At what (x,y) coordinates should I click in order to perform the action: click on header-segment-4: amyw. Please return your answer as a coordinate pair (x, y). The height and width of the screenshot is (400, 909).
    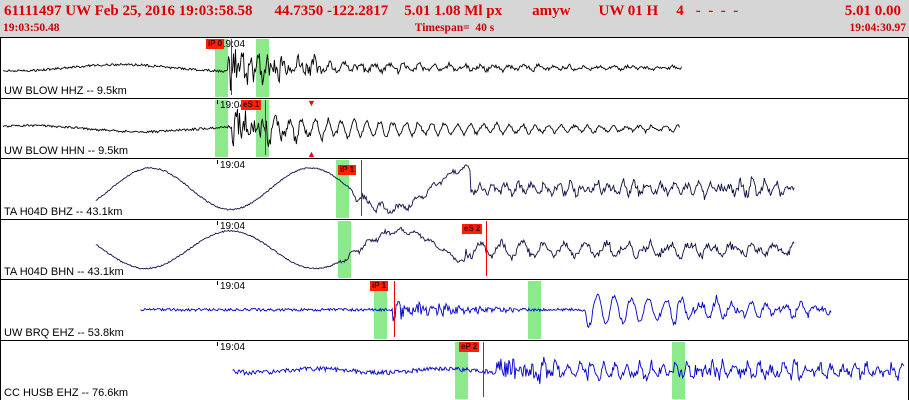
    Looking at the image, I should click on (551, 10).